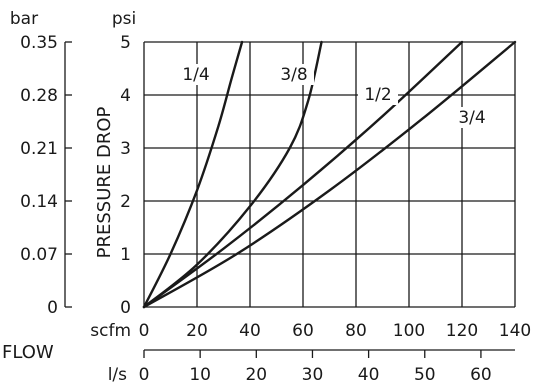  I want to click on y-tick-label: 3, so click(125, 149).